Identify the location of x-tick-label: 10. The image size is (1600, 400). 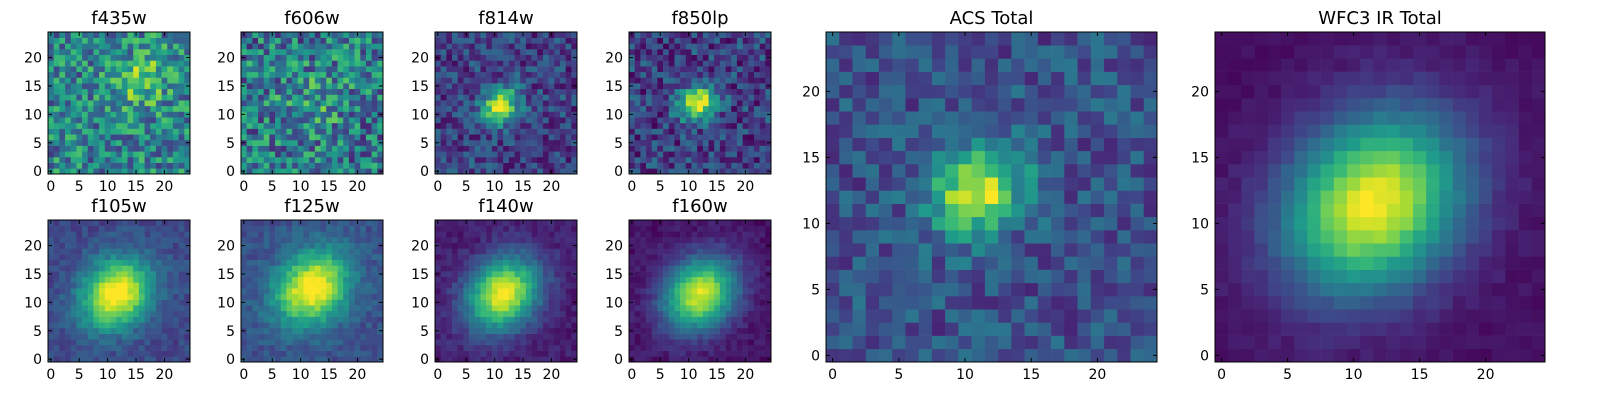
(108, 375).